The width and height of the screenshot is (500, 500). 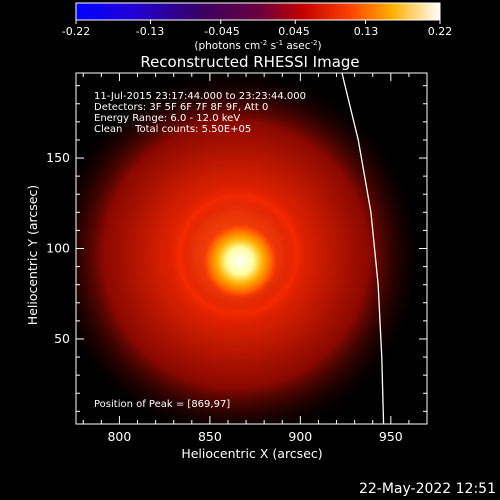 I want to click on x-tick-label: 950, so click(x=391, y=436).